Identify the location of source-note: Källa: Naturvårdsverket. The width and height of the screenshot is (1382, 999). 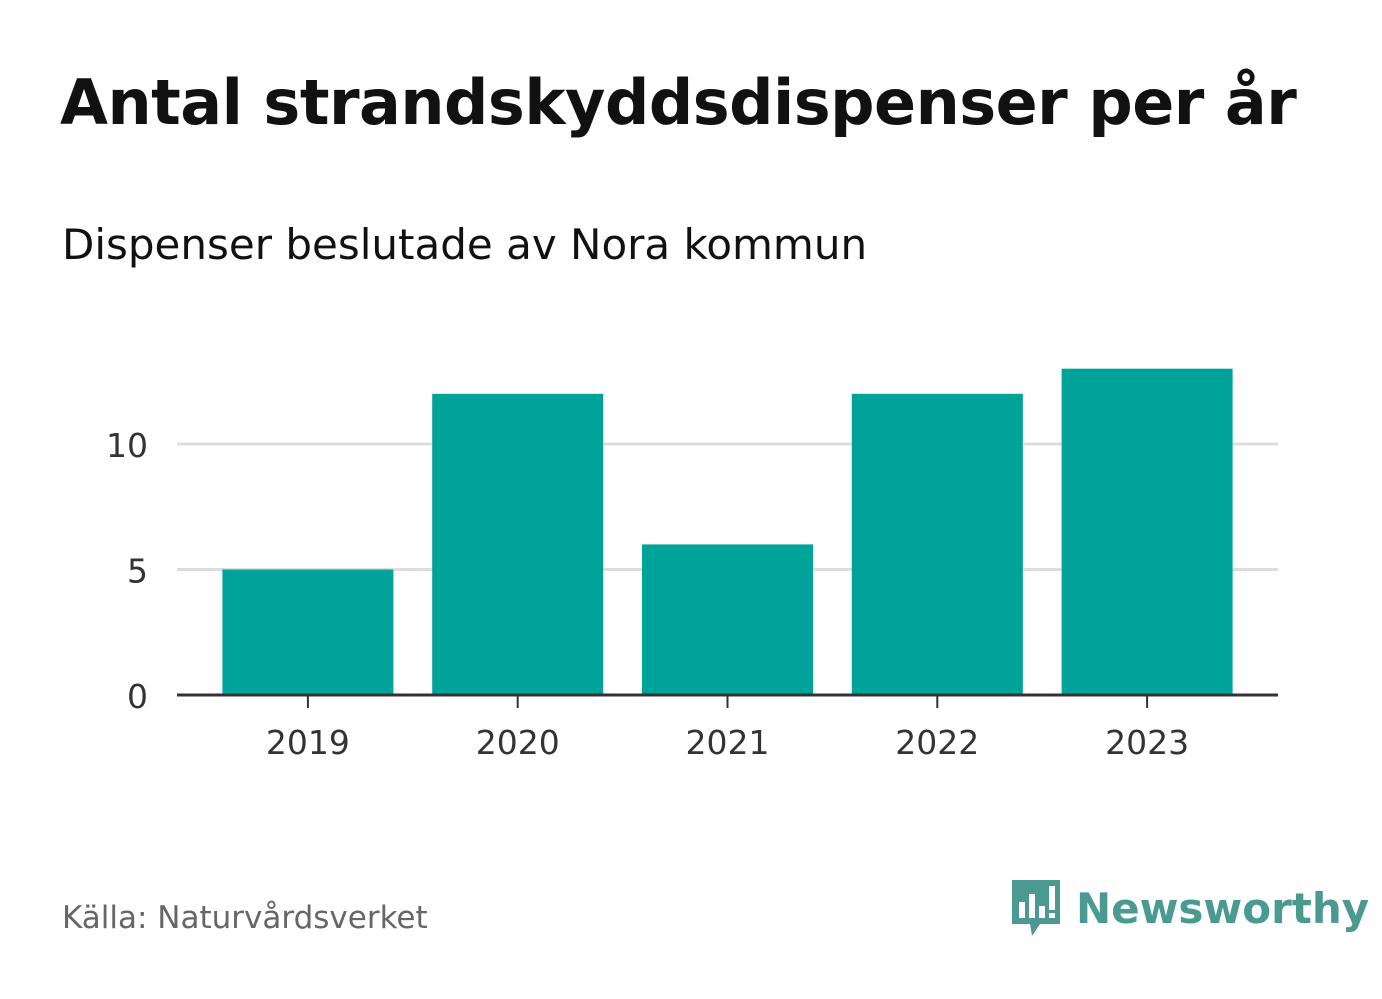
(245, 918).